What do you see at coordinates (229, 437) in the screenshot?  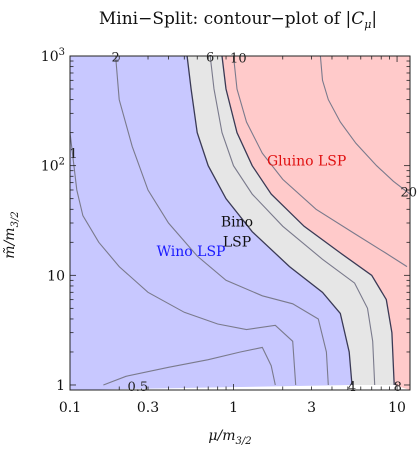 I see `x-axis-label: μ/m3/2` at bounding box center [229, 437].